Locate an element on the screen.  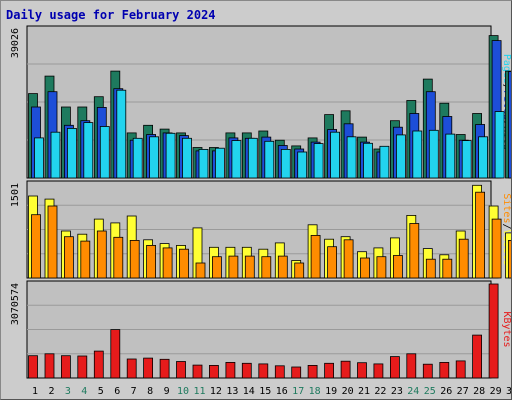
day-label: 16 is located at coordinates (282, 391).